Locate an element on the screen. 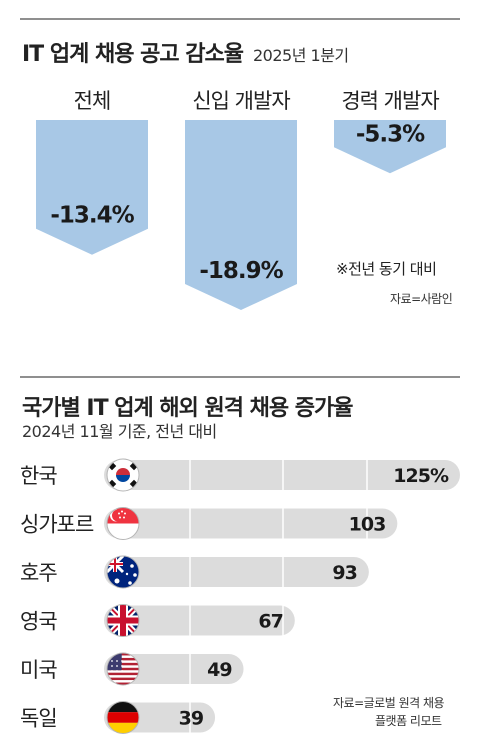 The image size is (480, 750). bar-singapore is located at coordinates (251, 523).